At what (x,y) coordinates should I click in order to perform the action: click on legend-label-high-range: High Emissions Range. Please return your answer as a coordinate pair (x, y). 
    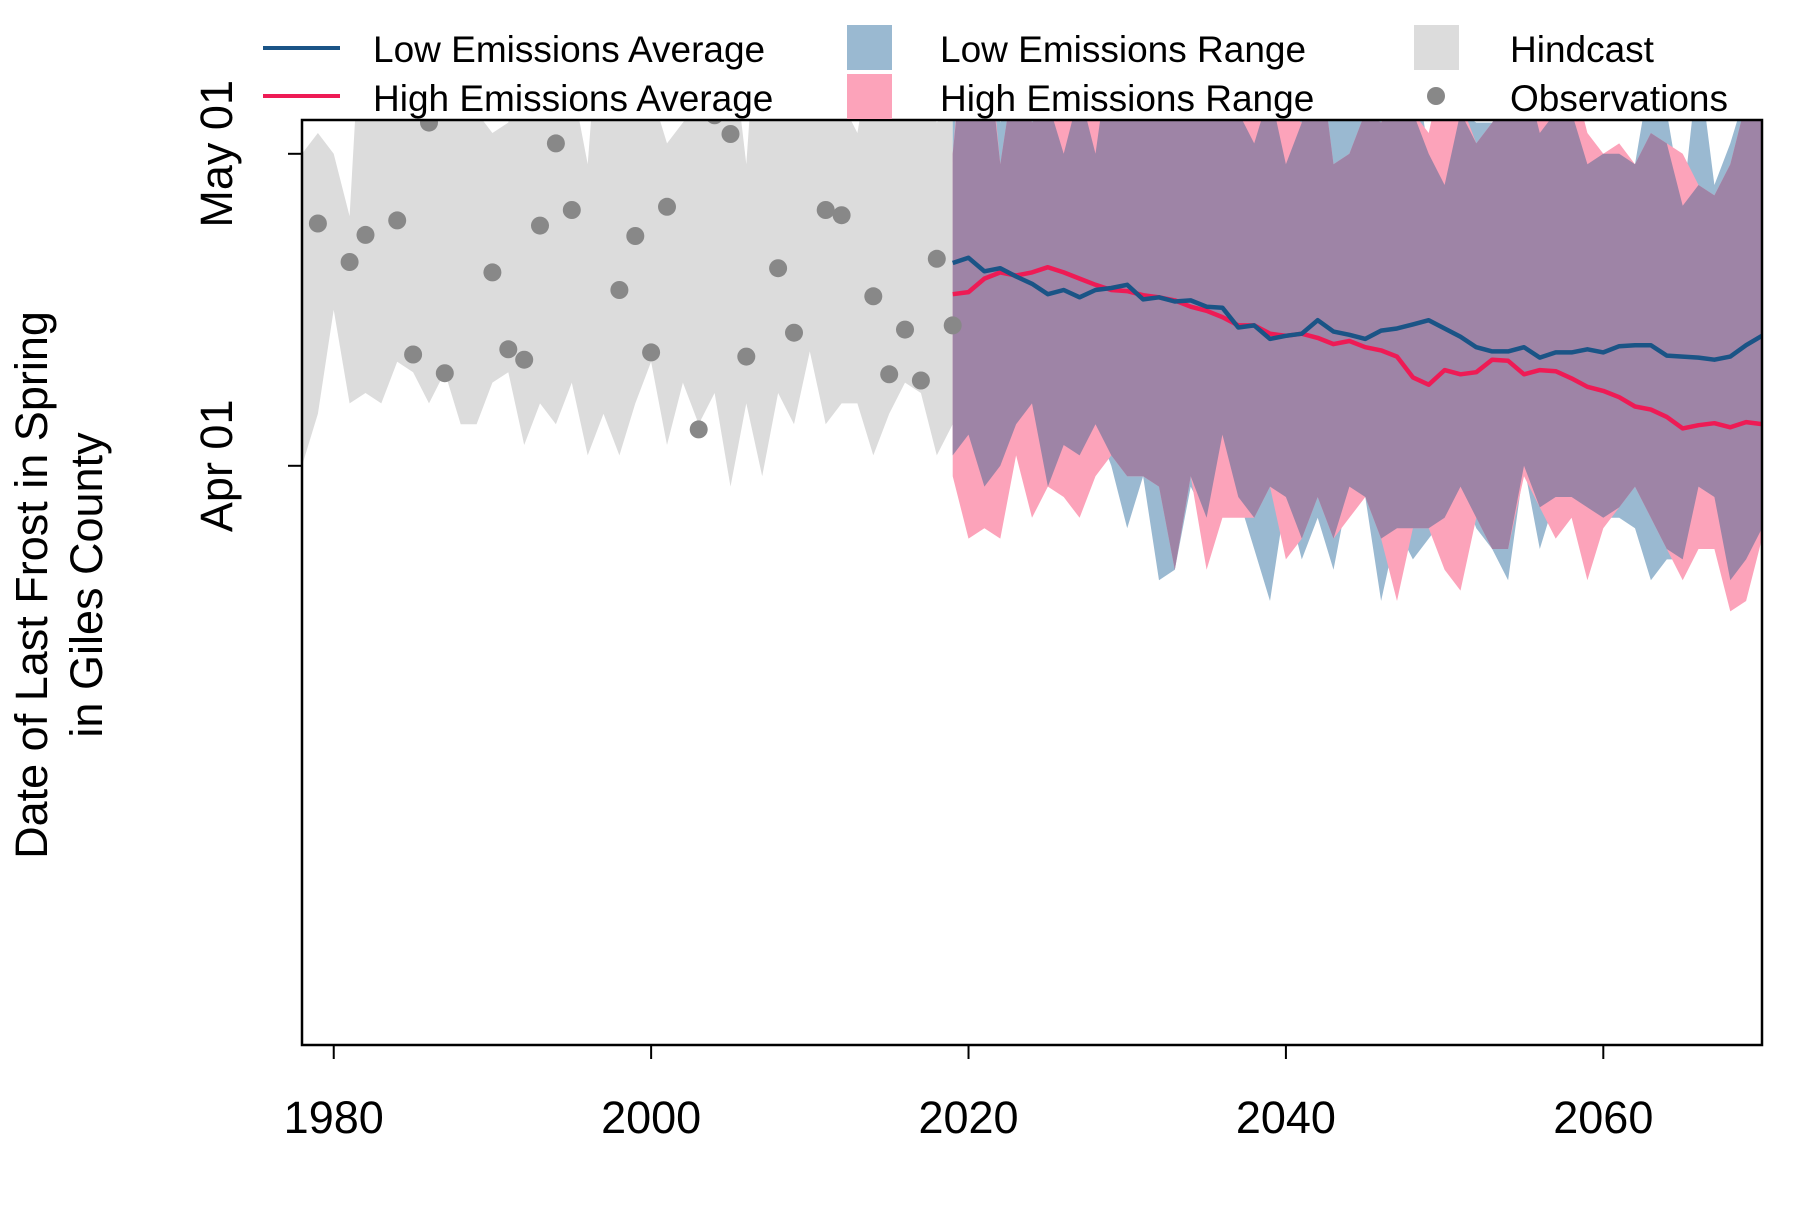
    Looking at the image, I should click on (1127, 98).